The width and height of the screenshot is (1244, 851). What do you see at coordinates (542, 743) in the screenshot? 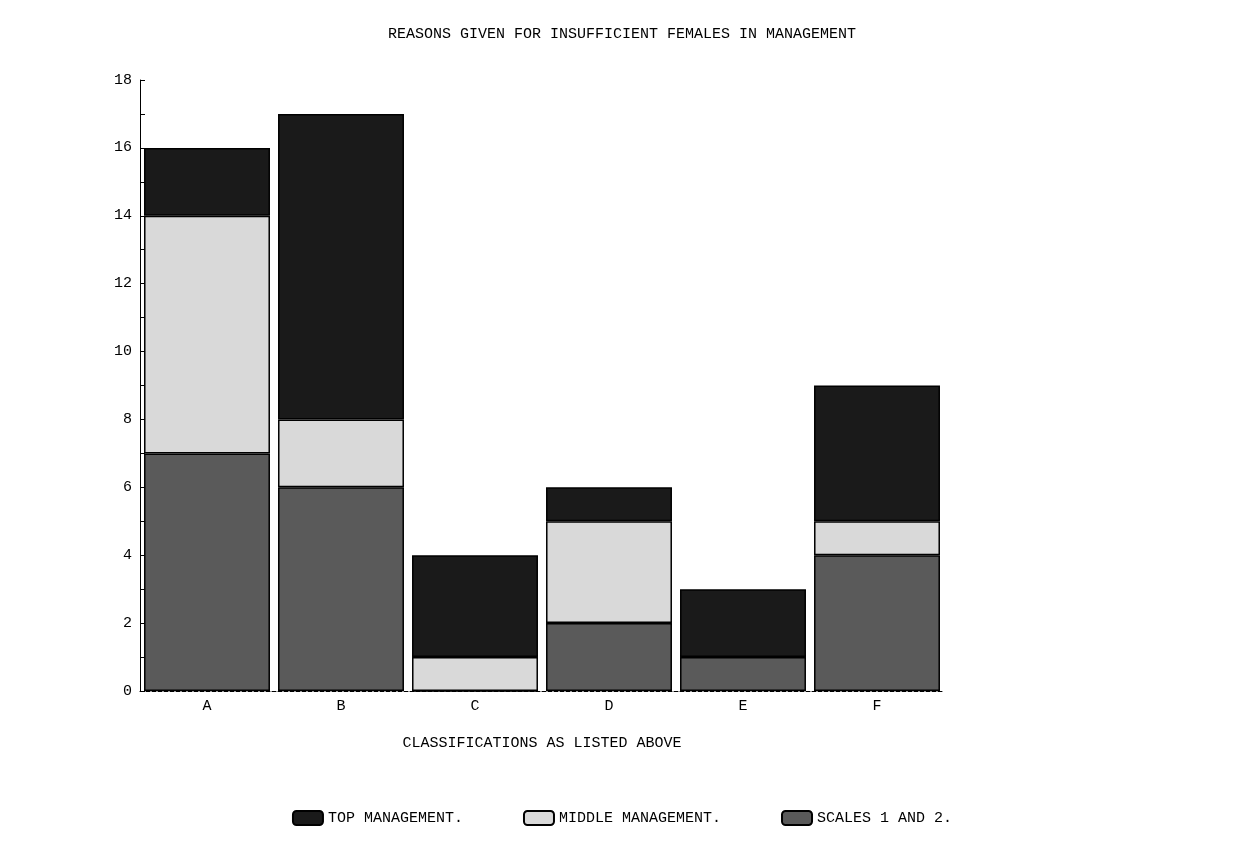
I see `x-axis-title: CLASSIFICATIONS AS LISTED ABOVE` at bounding box center [542, 743].